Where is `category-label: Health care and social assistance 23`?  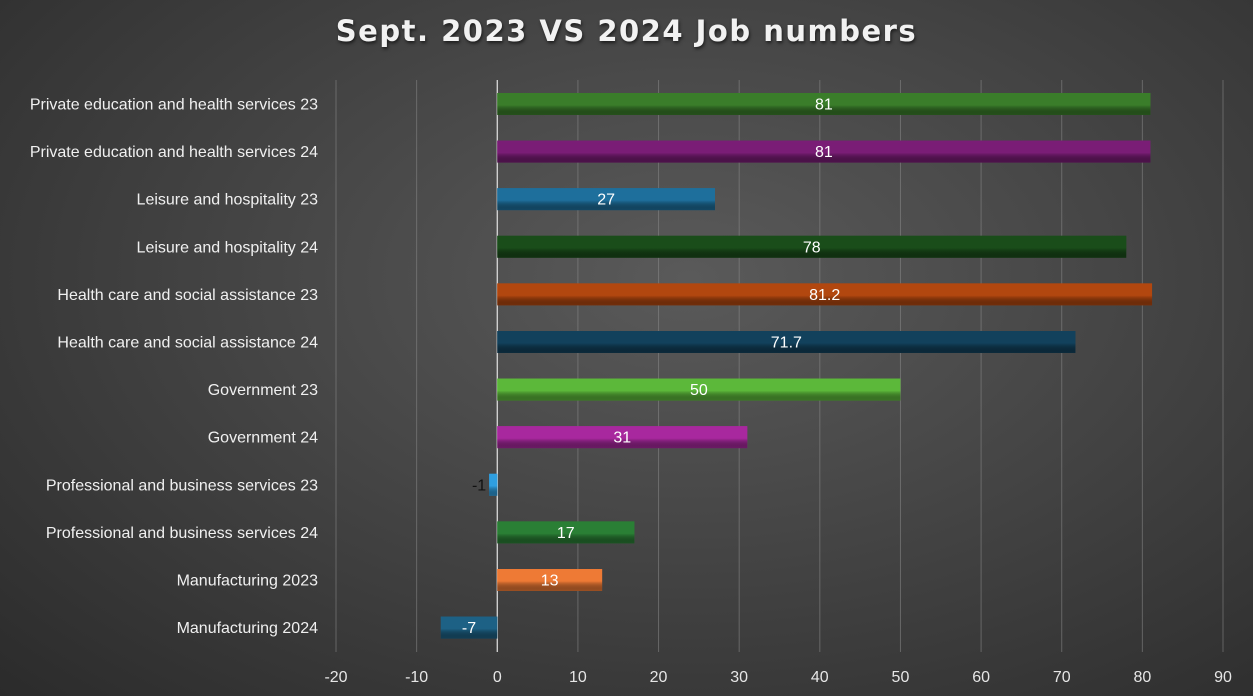
category-label: Health care and social assistance 23 is located at coordinates (187, 295).